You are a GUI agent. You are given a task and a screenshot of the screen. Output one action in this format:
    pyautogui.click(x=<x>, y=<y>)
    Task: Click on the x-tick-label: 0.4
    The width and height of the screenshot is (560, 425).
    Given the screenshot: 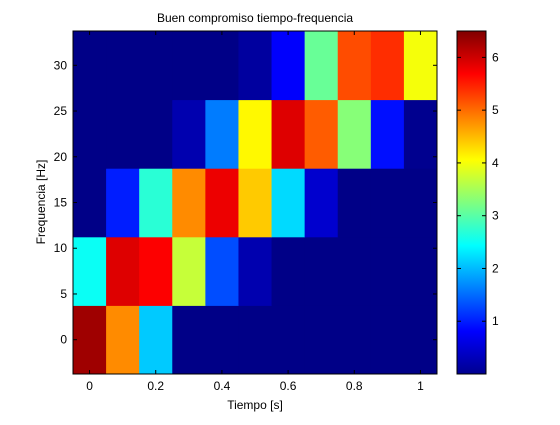 What is the action you would take?
    pyautogui.click(x=222, y=386)
    